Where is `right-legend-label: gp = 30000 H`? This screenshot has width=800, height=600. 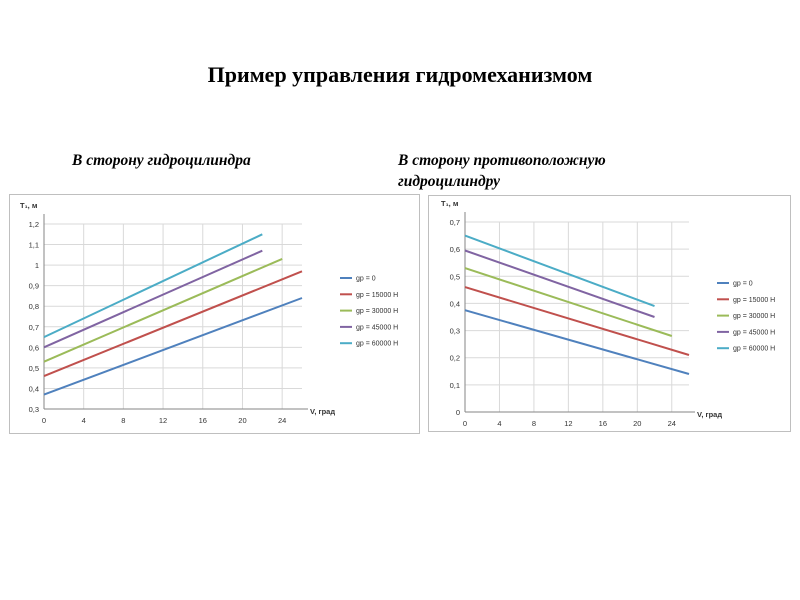
right-legend-label: gp = 30000 H is located at coordinates (754, 316).